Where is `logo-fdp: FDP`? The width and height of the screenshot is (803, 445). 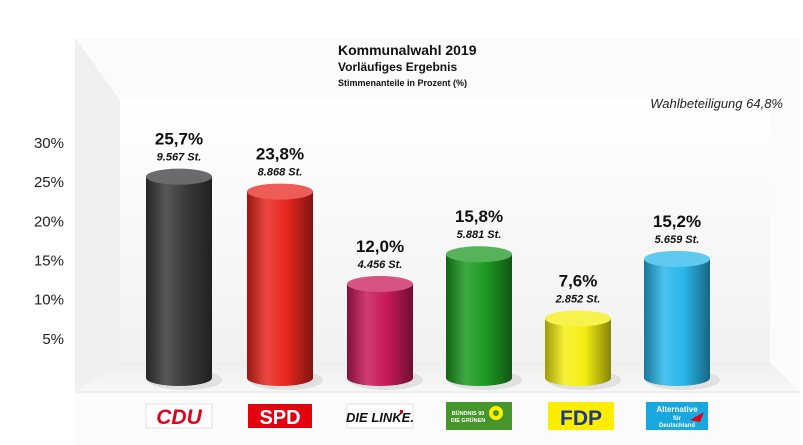
logo-fdp: FDP is located at coordinates (581, 416).